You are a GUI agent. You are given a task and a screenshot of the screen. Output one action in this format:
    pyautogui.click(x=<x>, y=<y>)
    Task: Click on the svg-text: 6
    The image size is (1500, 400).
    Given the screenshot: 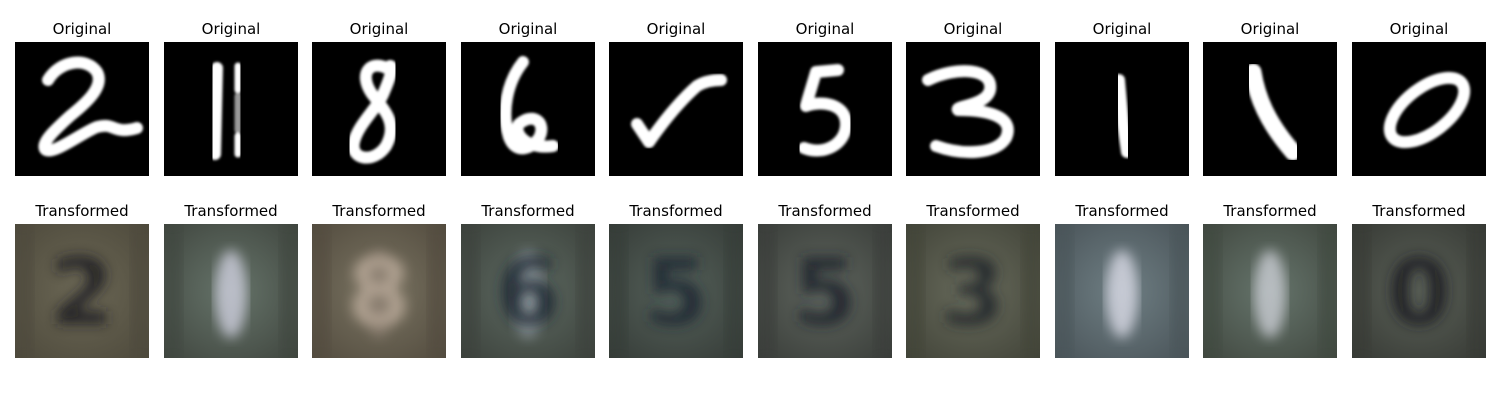 What is the action you would take?
    pyautogui.click(x=528, y=292)
    